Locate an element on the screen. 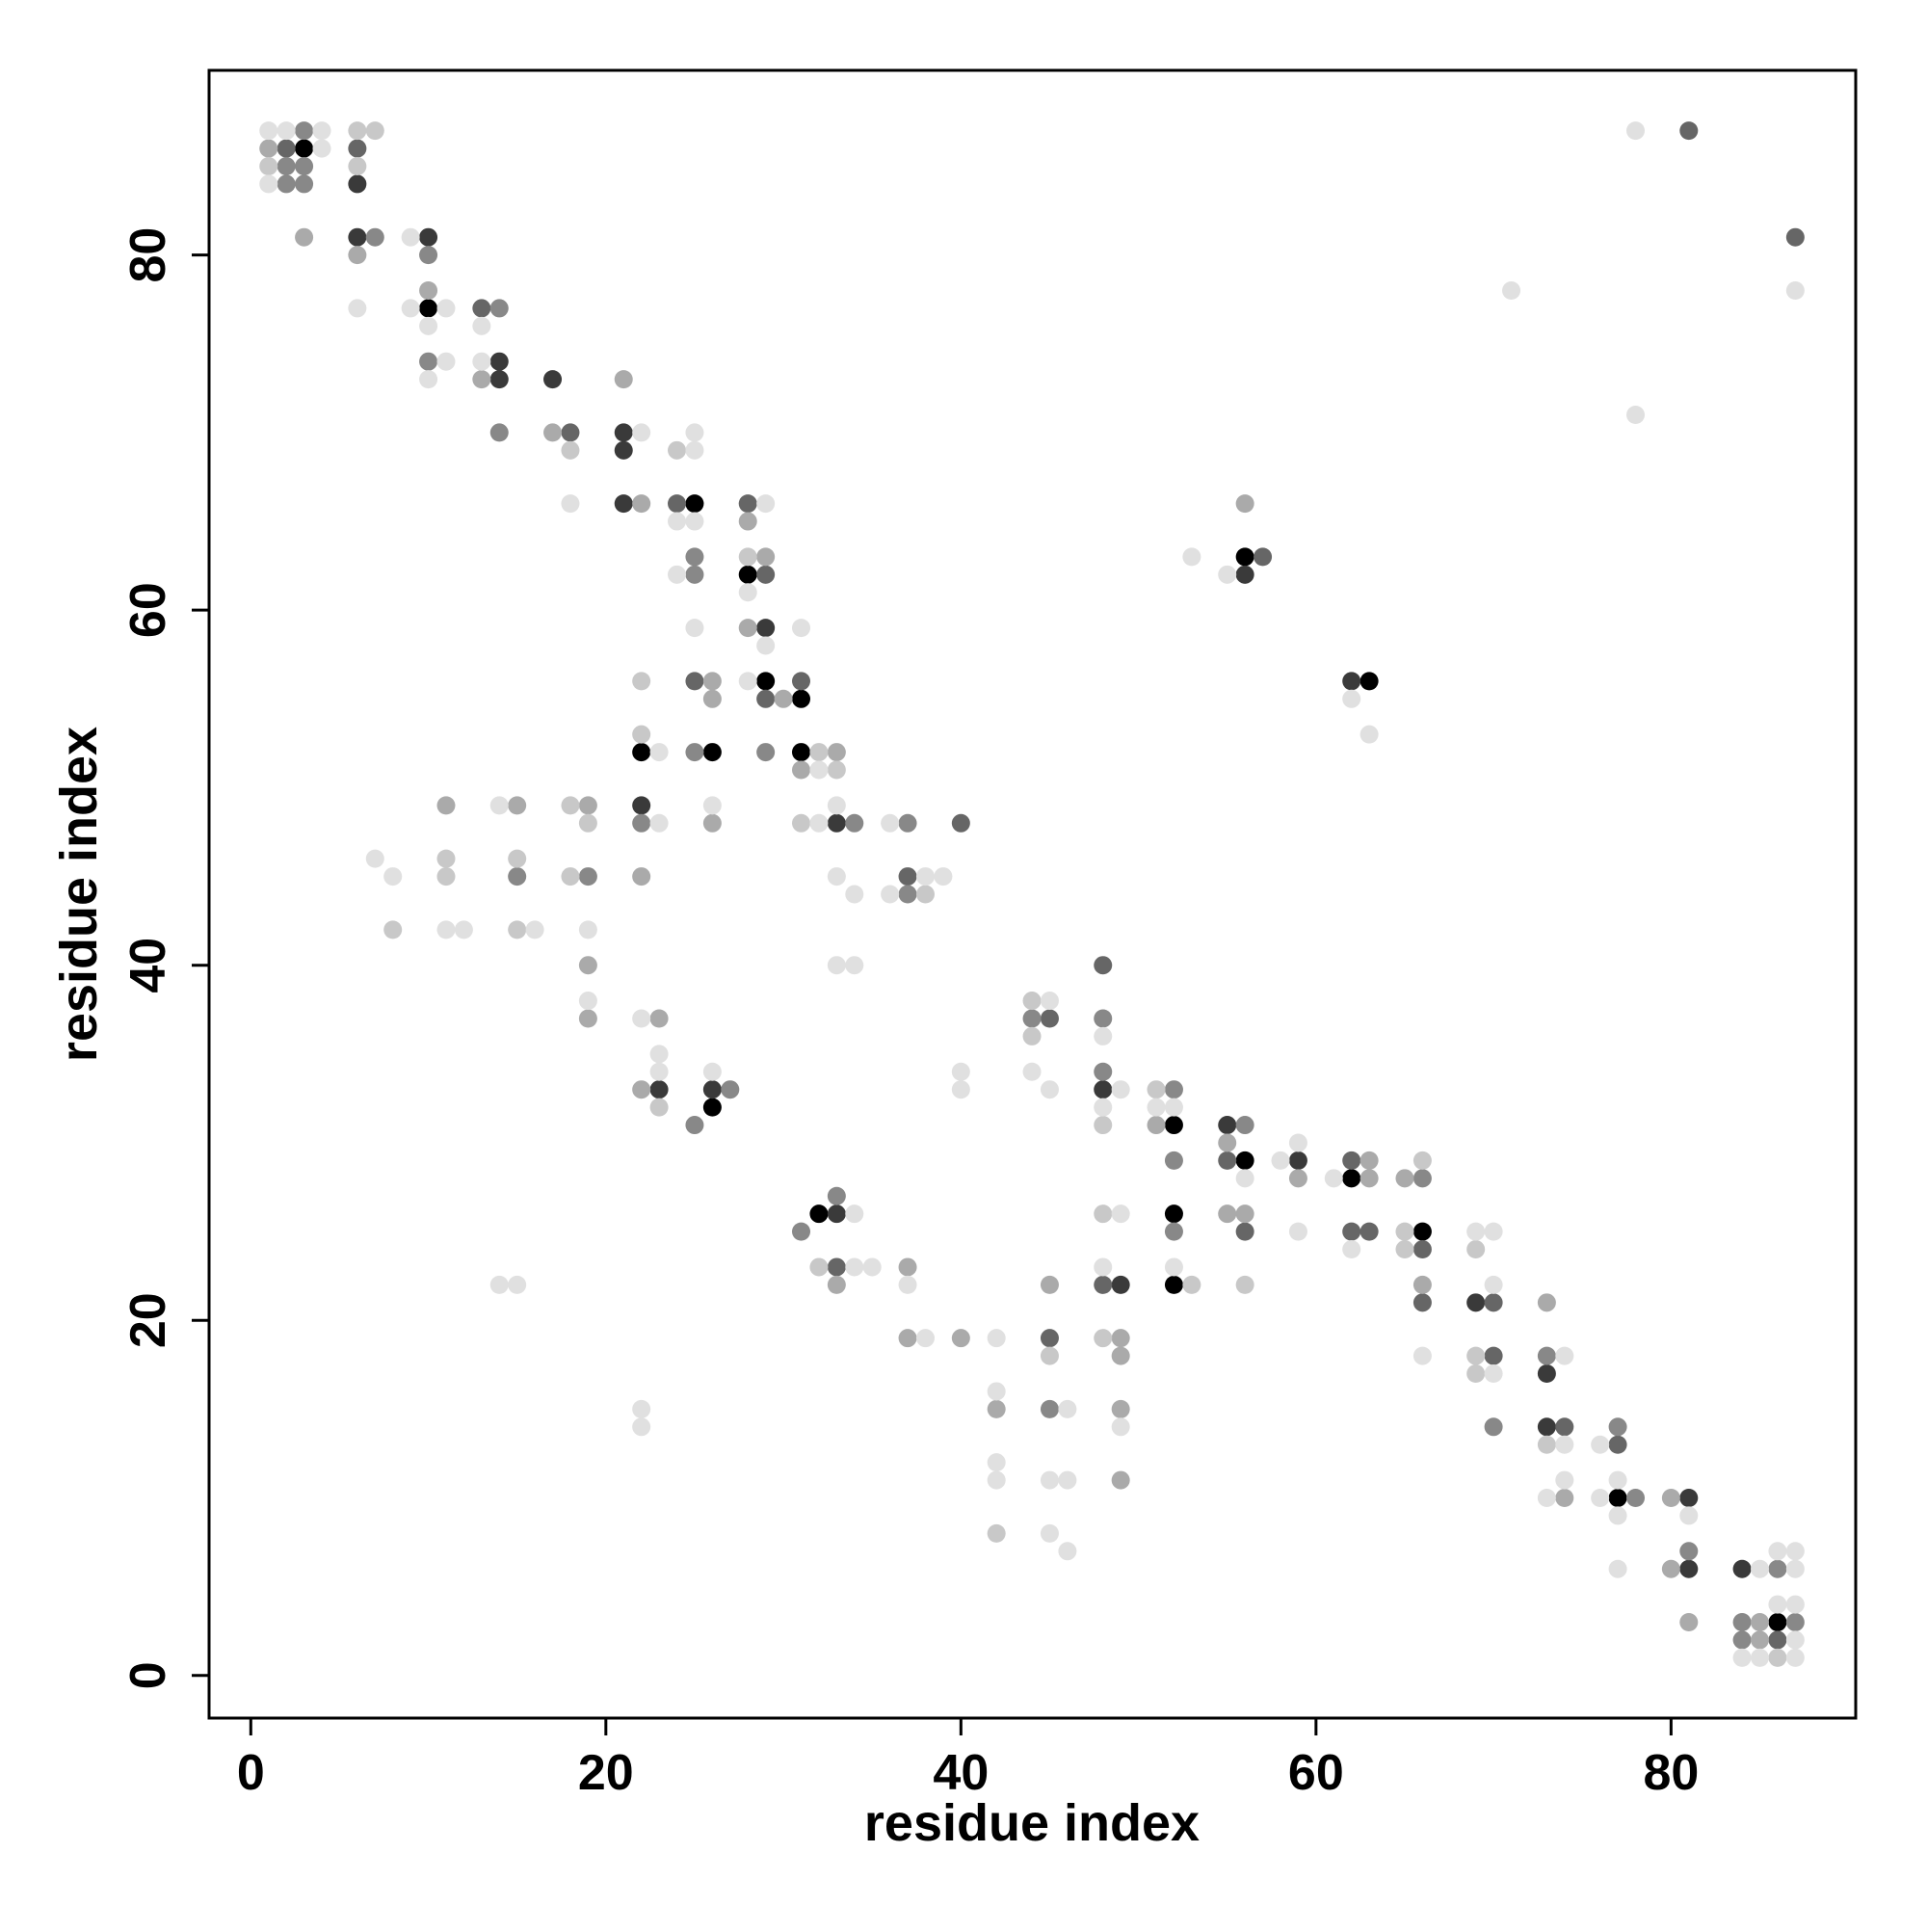 Image resolution: width=1927 pixels, height=1932 pixels. x-tick-label: 40 is located at coordinates (961, 1773).